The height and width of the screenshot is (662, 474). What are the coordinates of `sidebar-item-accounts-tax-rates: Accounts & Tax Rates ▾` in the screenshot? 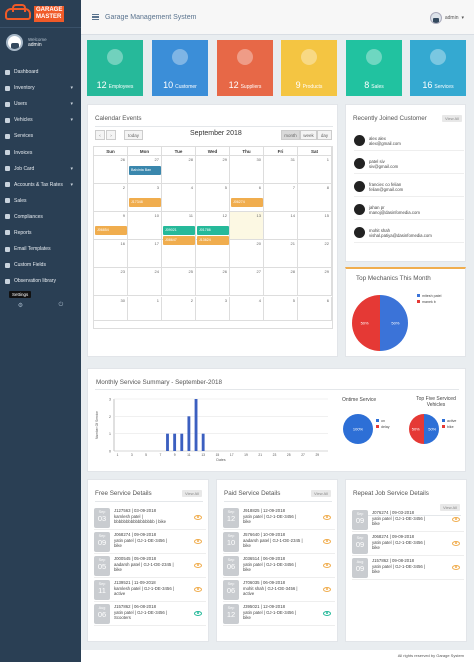 It's located at (40, 185).